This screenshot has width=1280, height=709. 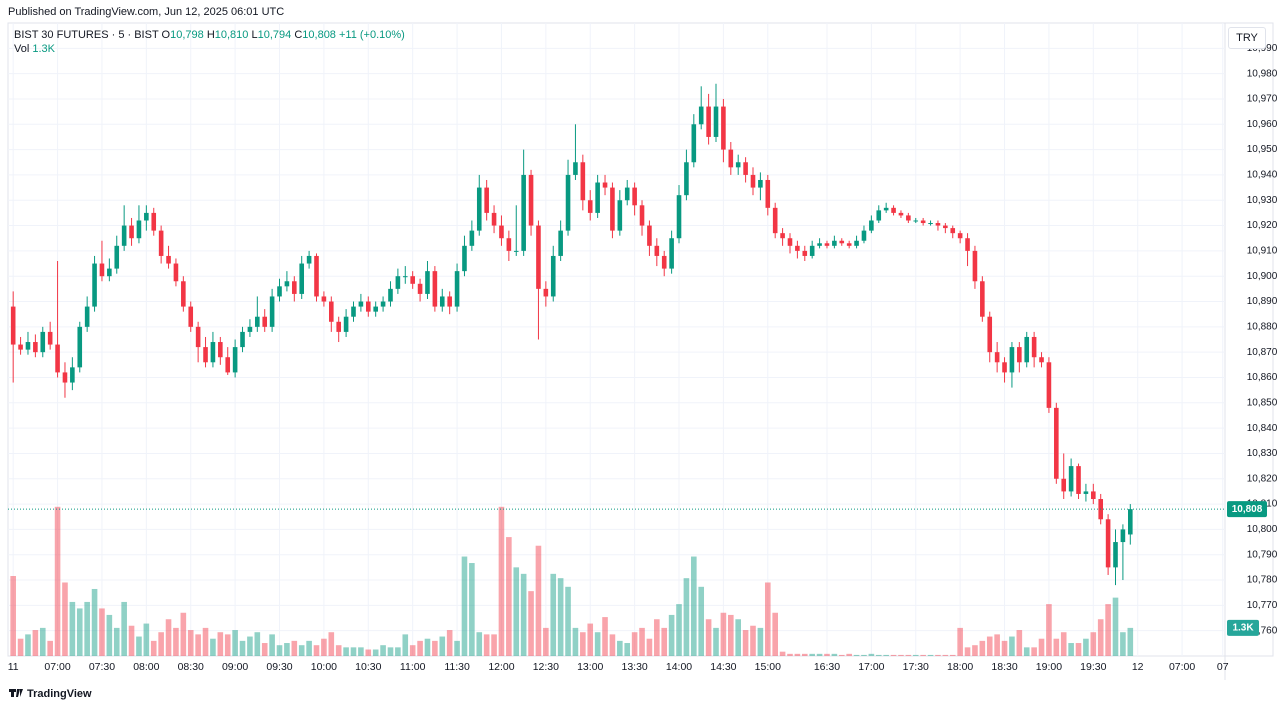 I want to click on x-tick-label: 07, so click(x=1223, y=667).